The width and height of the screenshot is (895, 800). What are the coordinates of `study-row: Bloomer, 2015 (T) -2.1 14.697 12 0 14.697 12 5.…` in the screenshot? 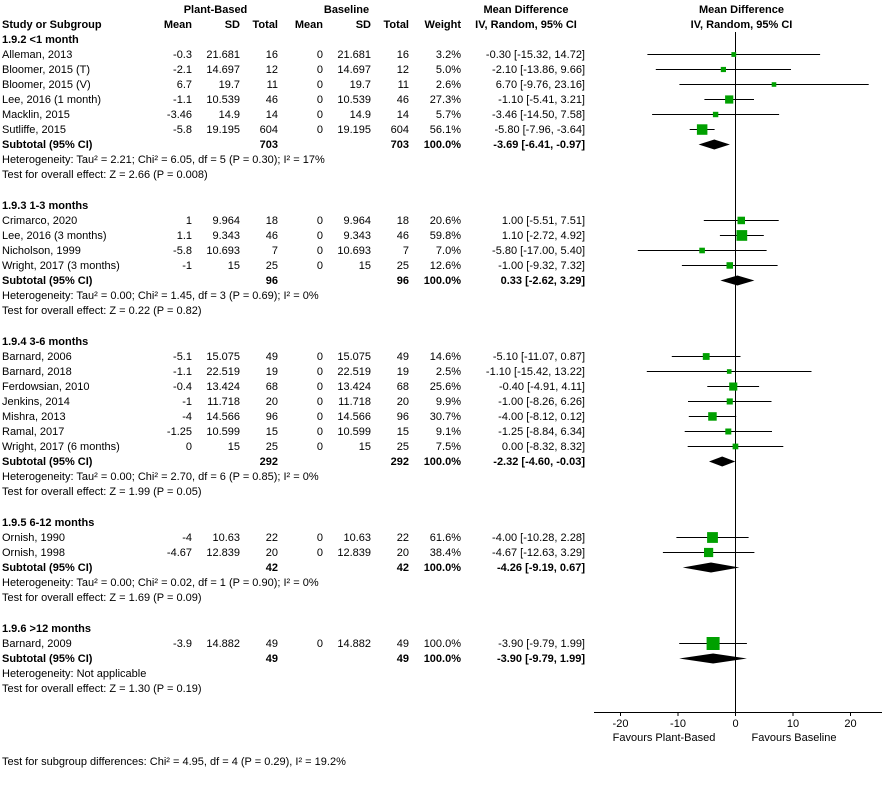 It's located at (447, 69).